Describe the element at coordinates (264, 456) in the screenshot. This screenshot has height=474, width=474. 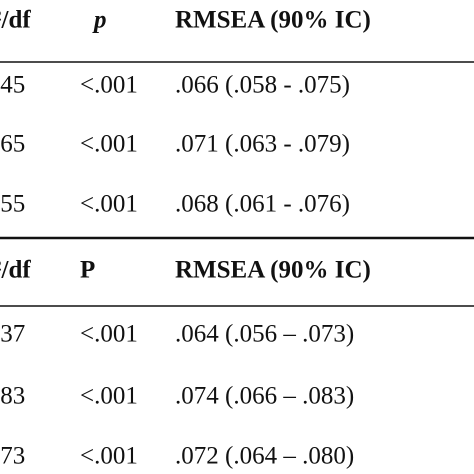
I see `cell: .072 (.064 – .080)` at that location.